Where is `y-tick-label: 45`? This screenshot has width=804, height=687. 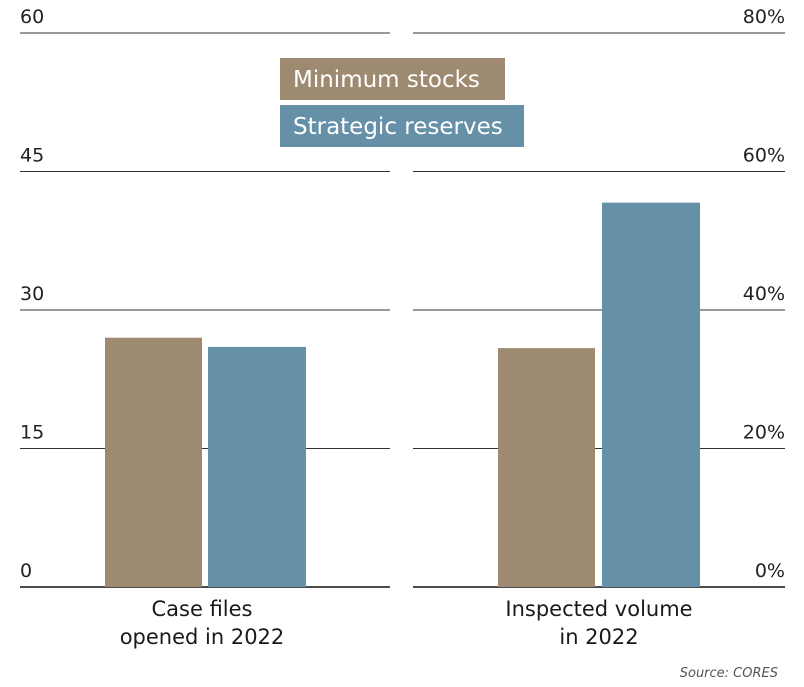 y-tick-label: 45 is located at coordinates (32, 156).